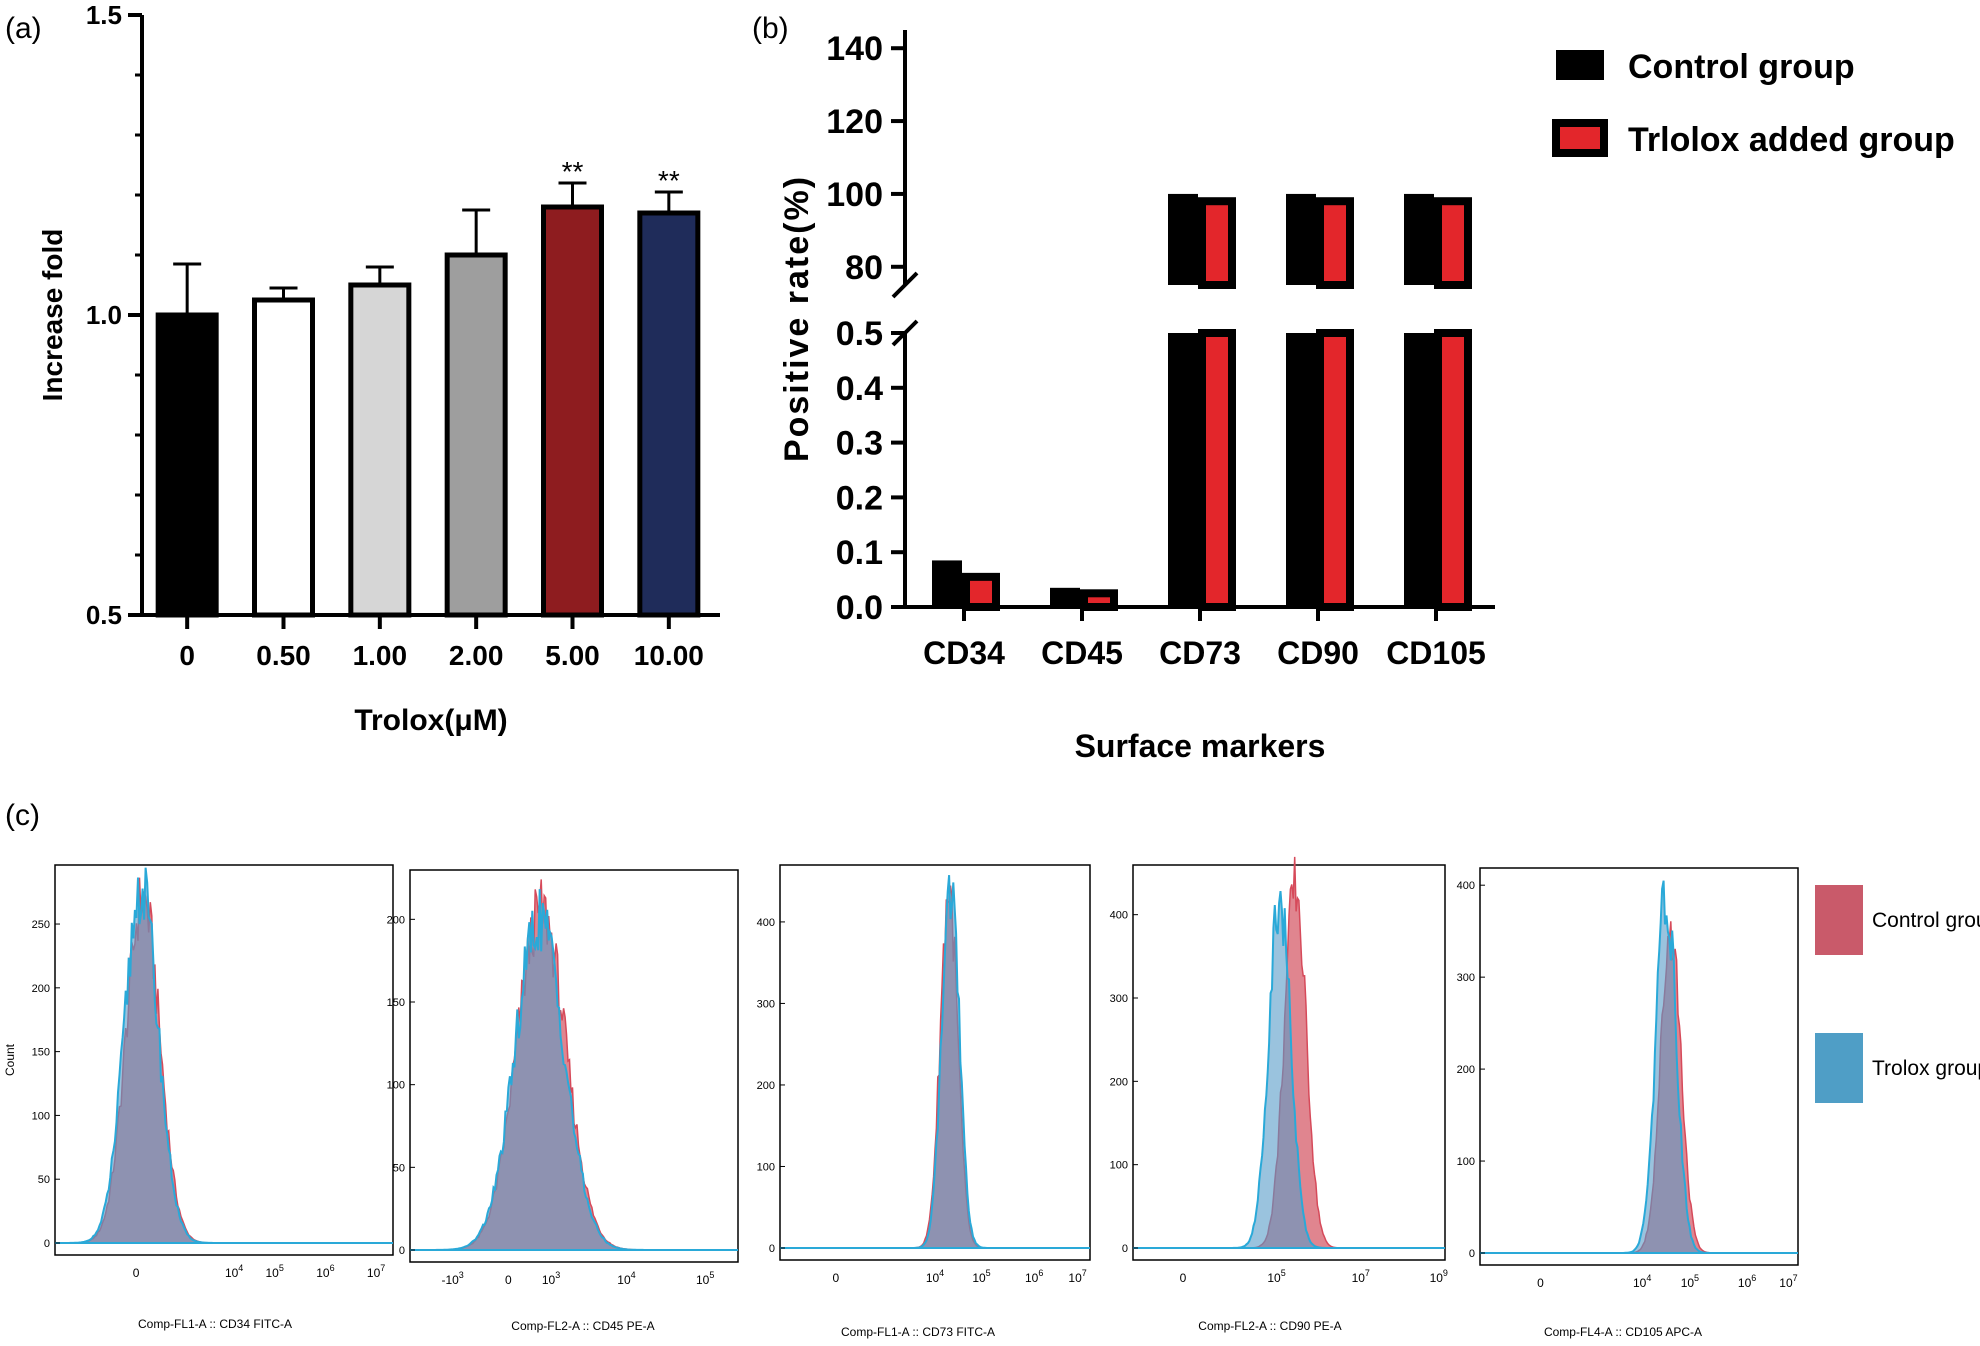 The height and width of the screenshot is (1346, 1980). What do you see at coordinates (382, 1268) in the screenshot?
I see `x-tick-exponent-c: 7` at bounding box center [382, 1268].